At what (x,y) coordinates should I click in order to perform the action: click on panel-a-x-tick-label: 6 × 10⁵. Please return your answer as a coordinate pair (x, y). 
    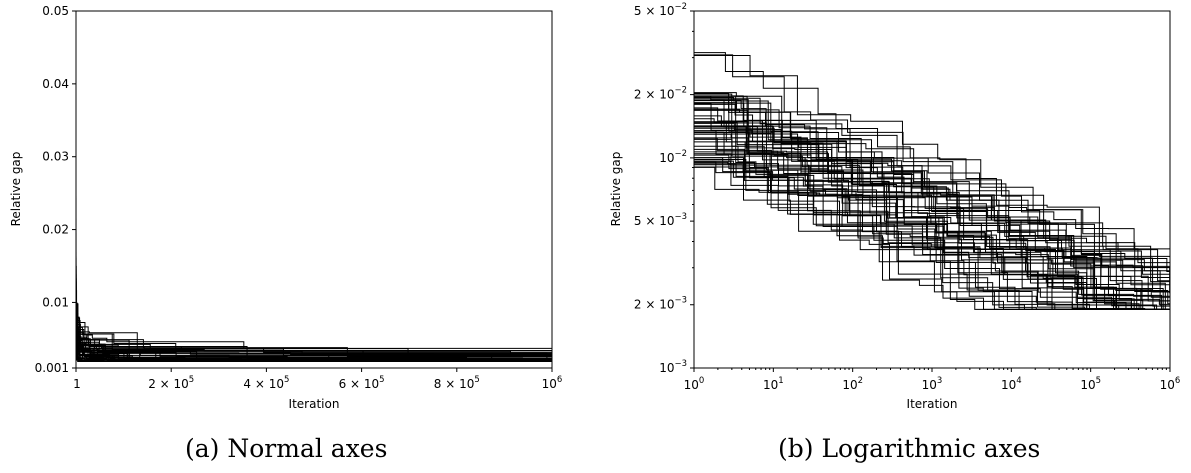
    Looking at the image, I should click on (362, 383).